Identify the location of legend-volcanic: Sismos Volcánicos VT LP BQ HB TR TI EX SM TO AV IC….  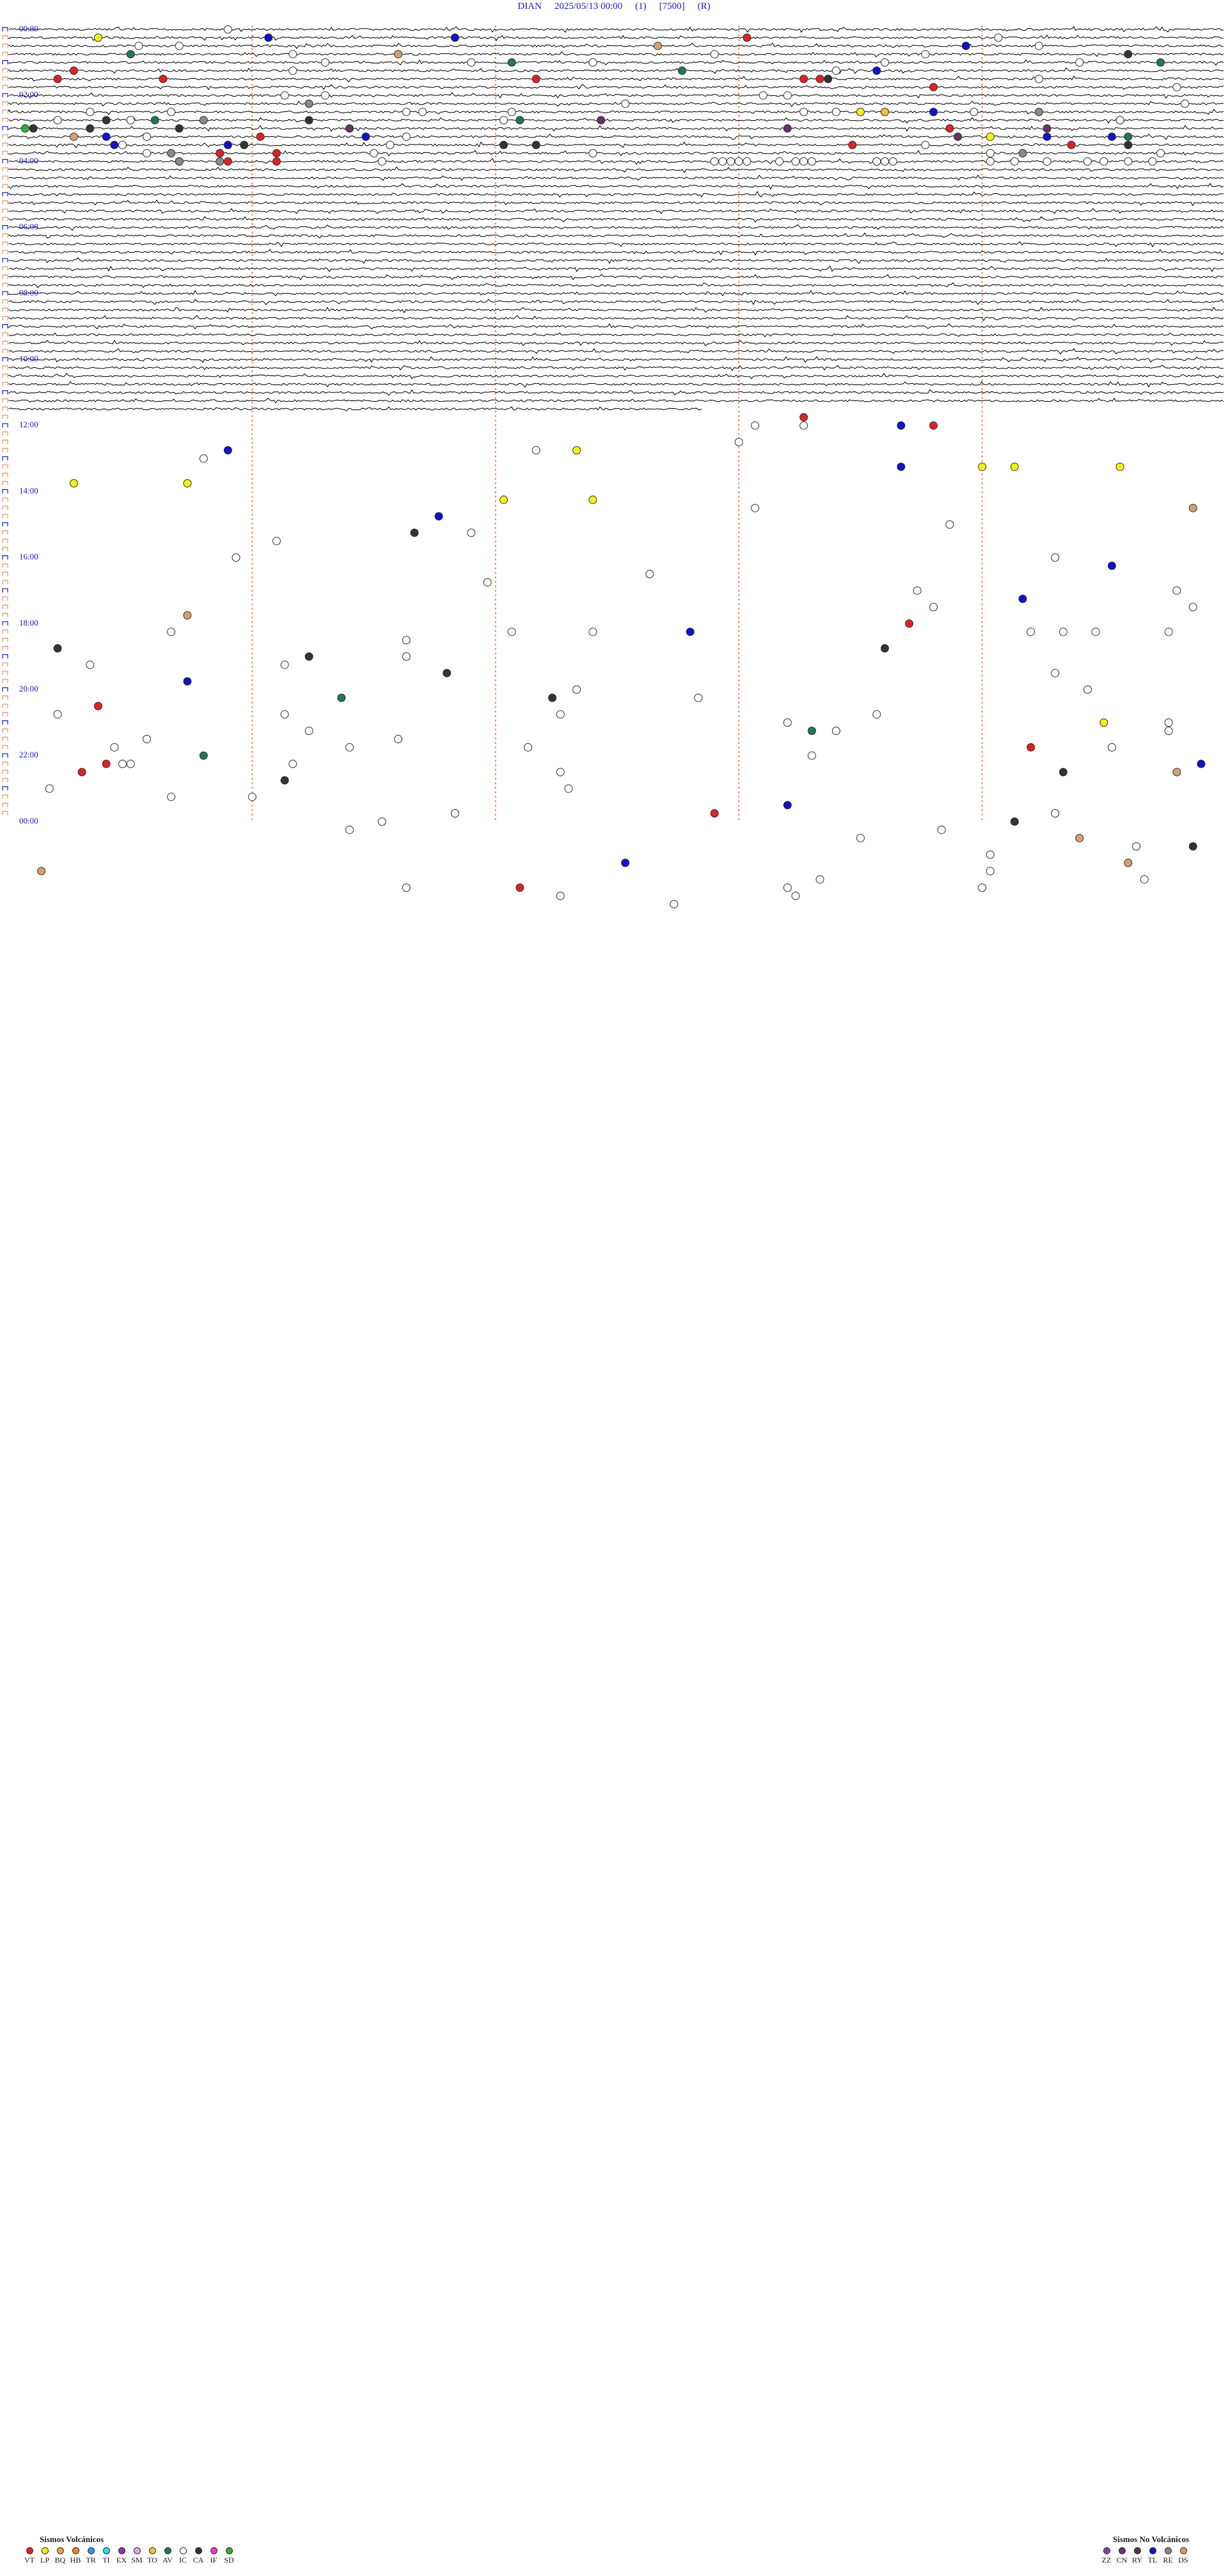
(129, 2549).